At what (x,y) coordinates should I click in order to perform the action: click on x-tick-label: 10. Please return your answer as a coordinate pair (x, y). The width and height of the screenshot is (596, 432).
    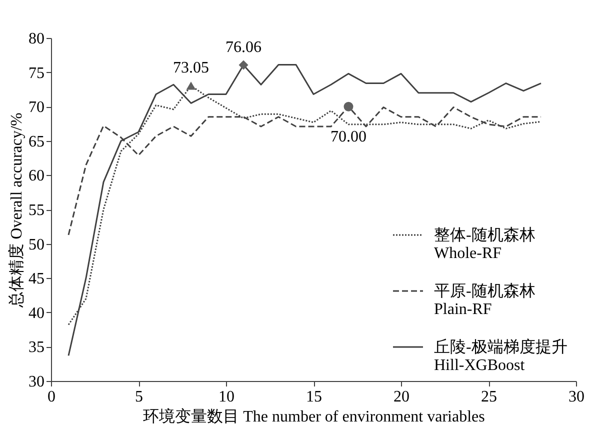
    Looking at the image, I should click on (226, 397).